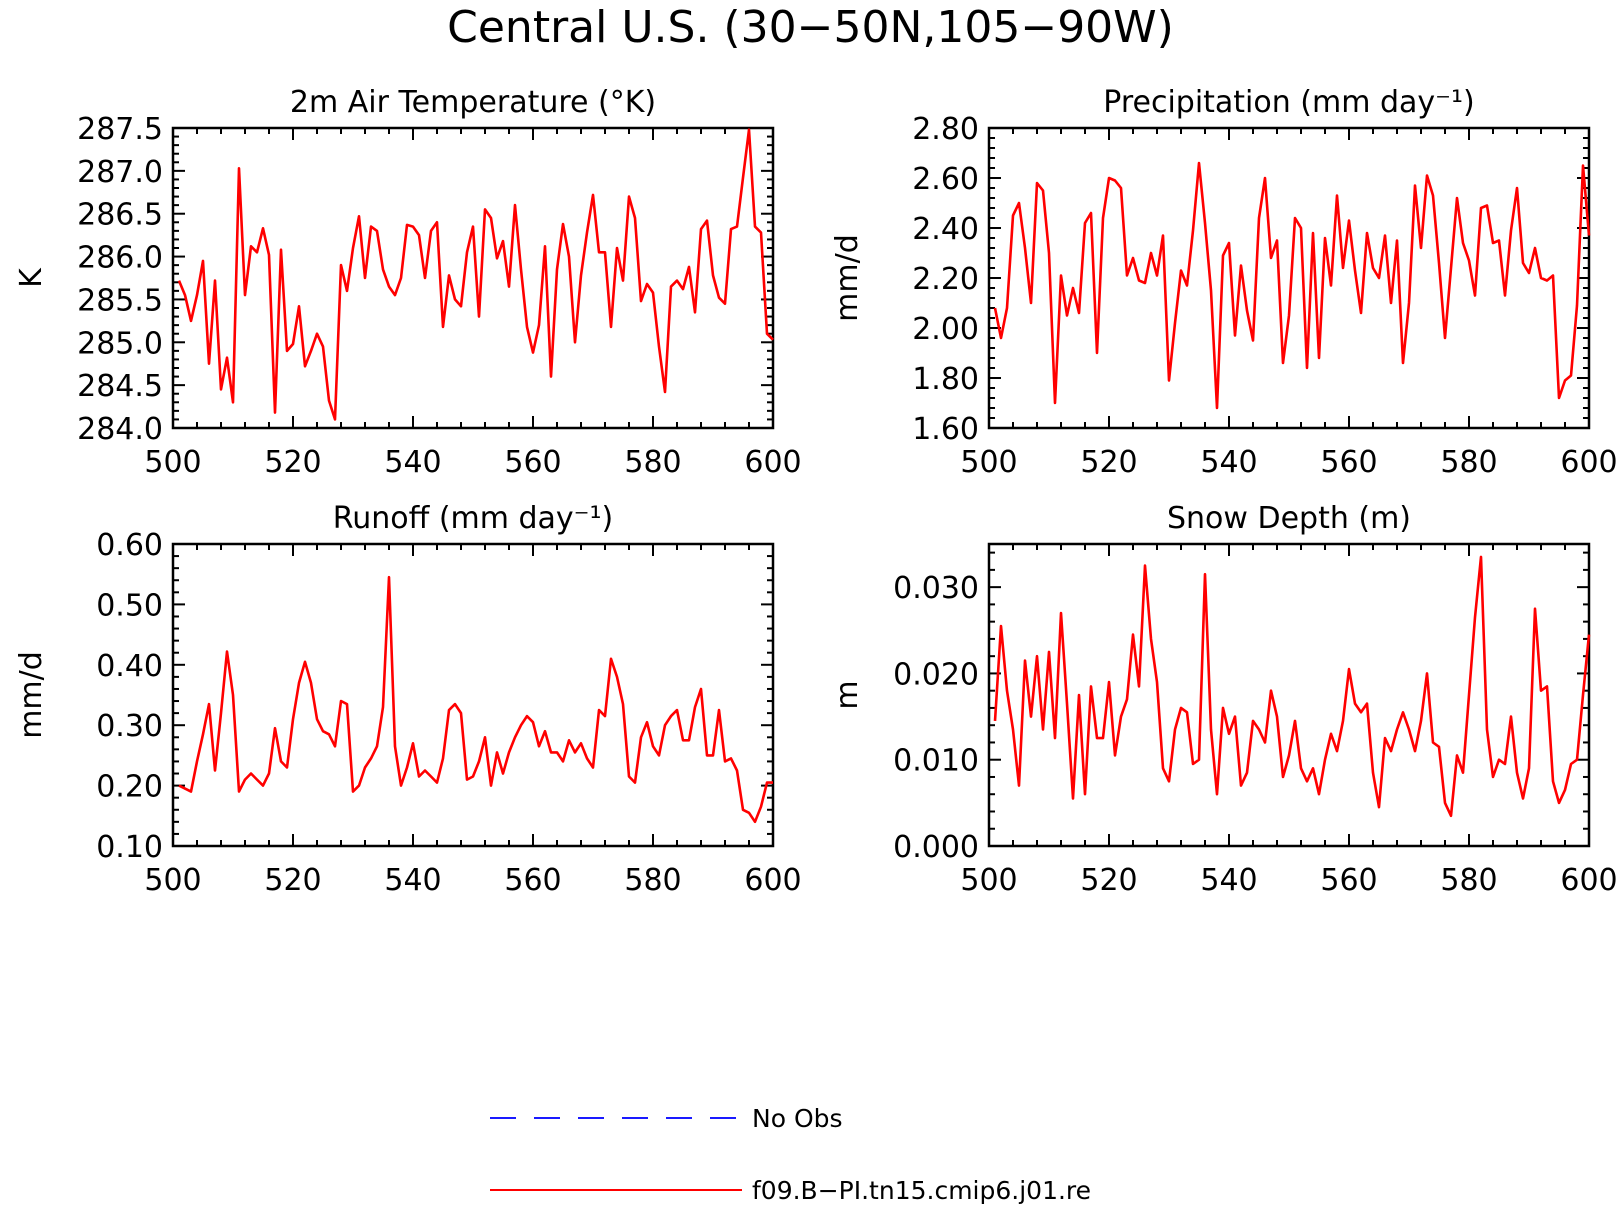 Image resolution: width=1621 pixels, height=1210 pixels. I want to click on y-tick-label: 0.000, so click(936, 847).